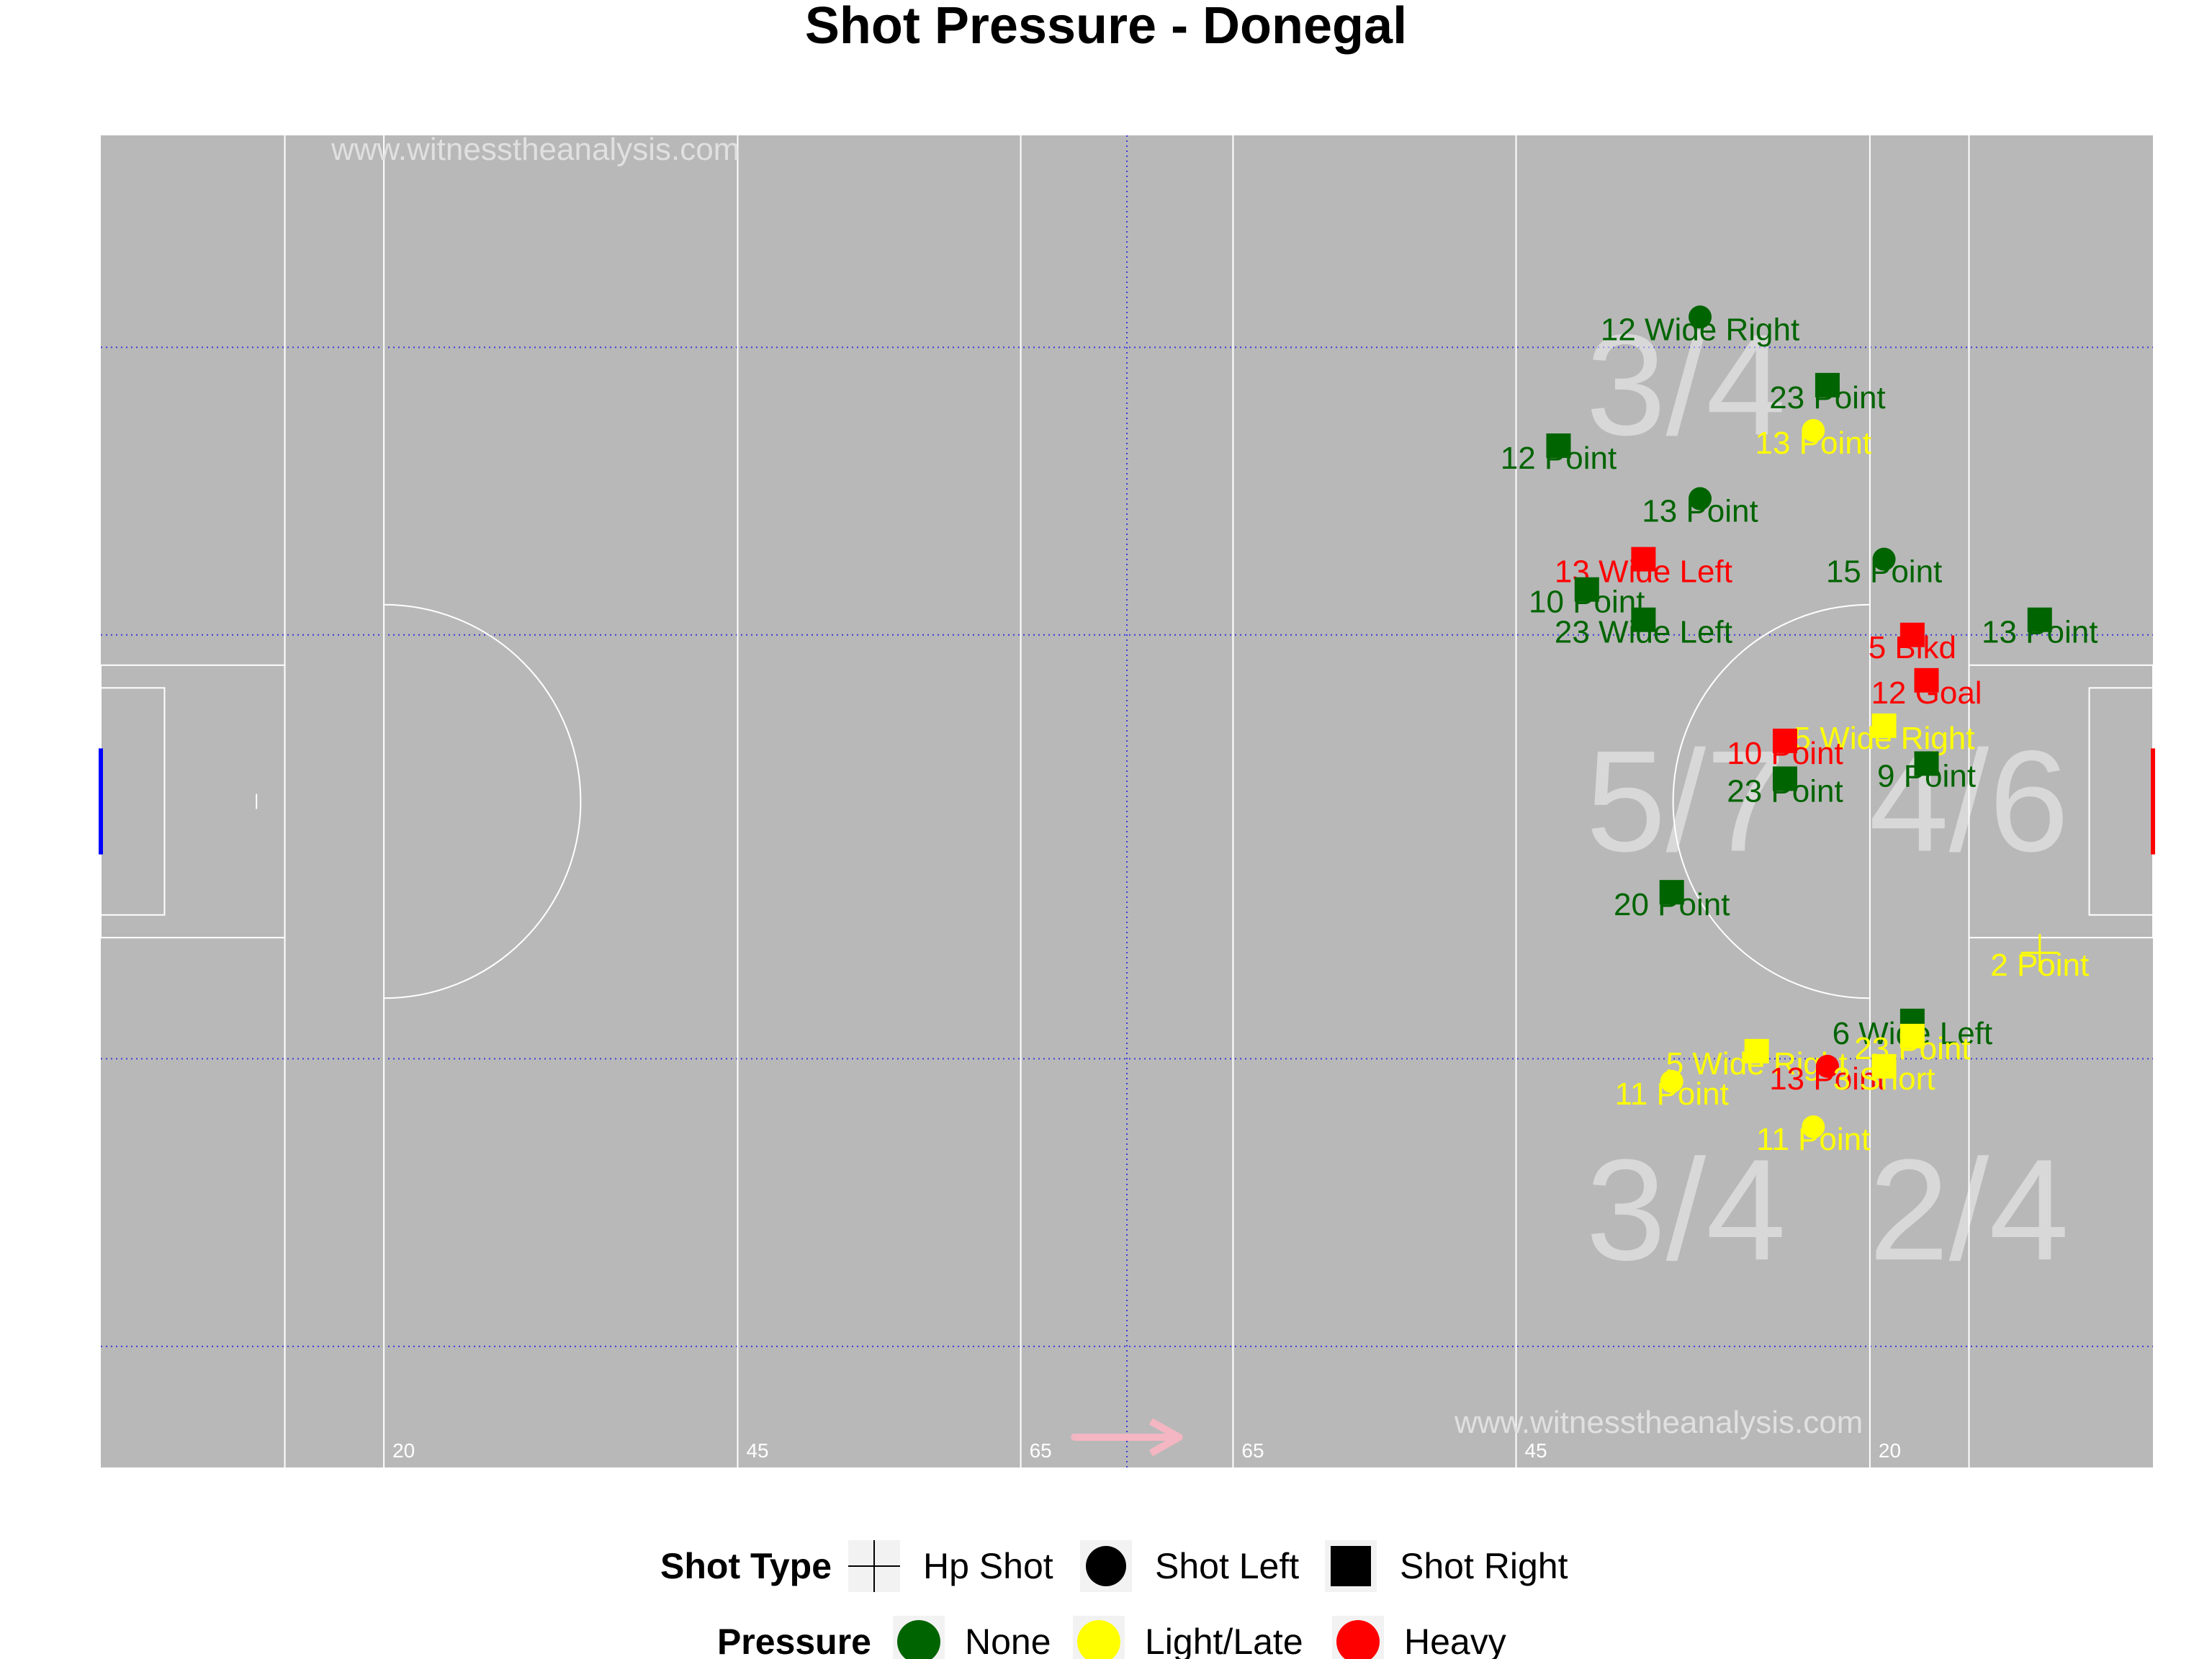 This screenshot has height=1659, width=2212. What do you see at coordinates (1686, 801) in the screenshot?
I see `zone-label: 5/7` at bounding box center [1686, 801].